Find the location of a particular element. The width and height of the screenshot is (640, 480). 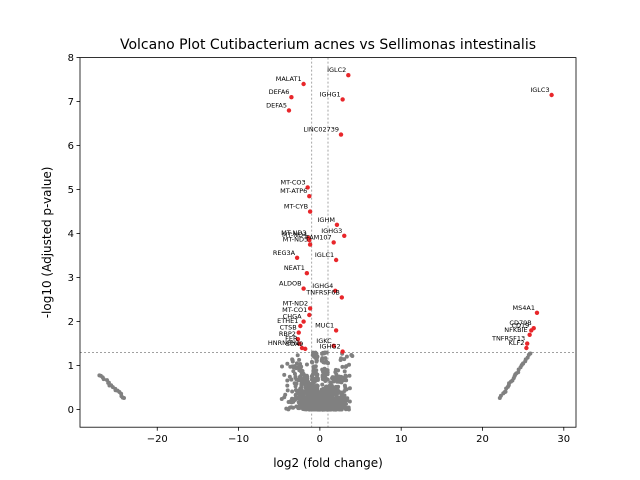

point-label: KLF2 is located at coordinates (517, 343).